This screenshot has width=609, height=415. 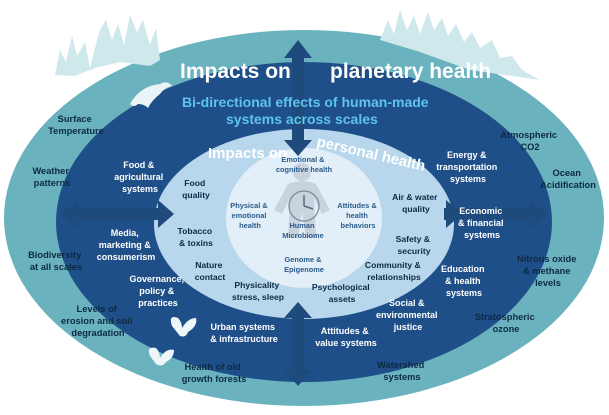 I want to click on horizontal-arrow-left, so click(x=117, y=214).